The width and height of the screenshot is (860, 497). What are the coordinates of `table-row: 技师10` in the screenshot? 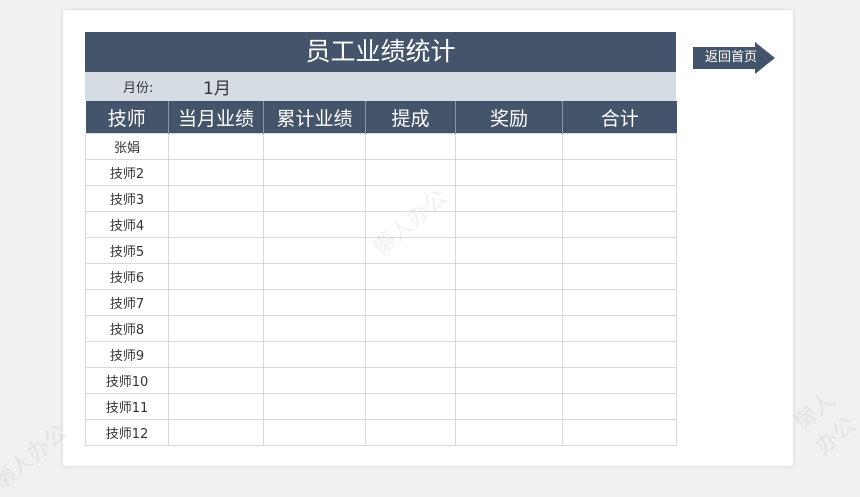 It's located at (381, 380).